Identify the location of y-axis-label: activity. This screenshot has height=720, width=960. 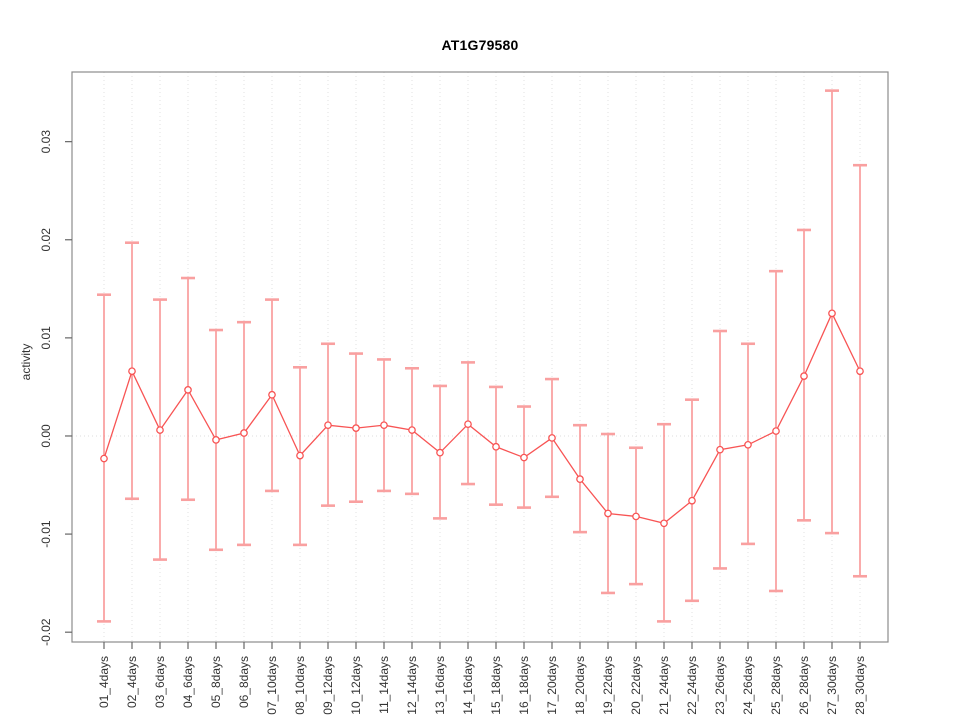
(26, 362).